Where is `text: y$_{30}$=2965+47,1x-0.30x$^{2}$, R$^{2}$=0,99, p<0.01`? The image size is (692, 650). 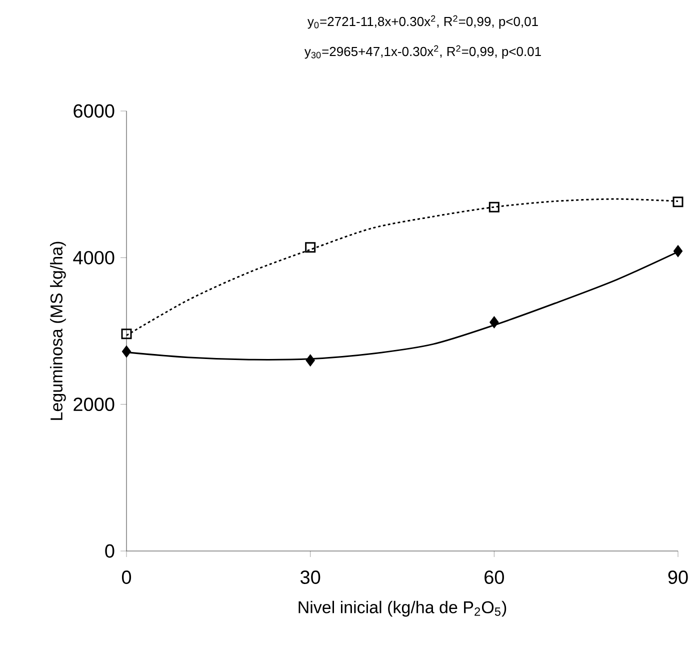
text: y$_{30}$=2965+47,1x-0.30x$^{2}$, R$^{2}$=0,99, p<0.01 is located at coordinates (422, 52).